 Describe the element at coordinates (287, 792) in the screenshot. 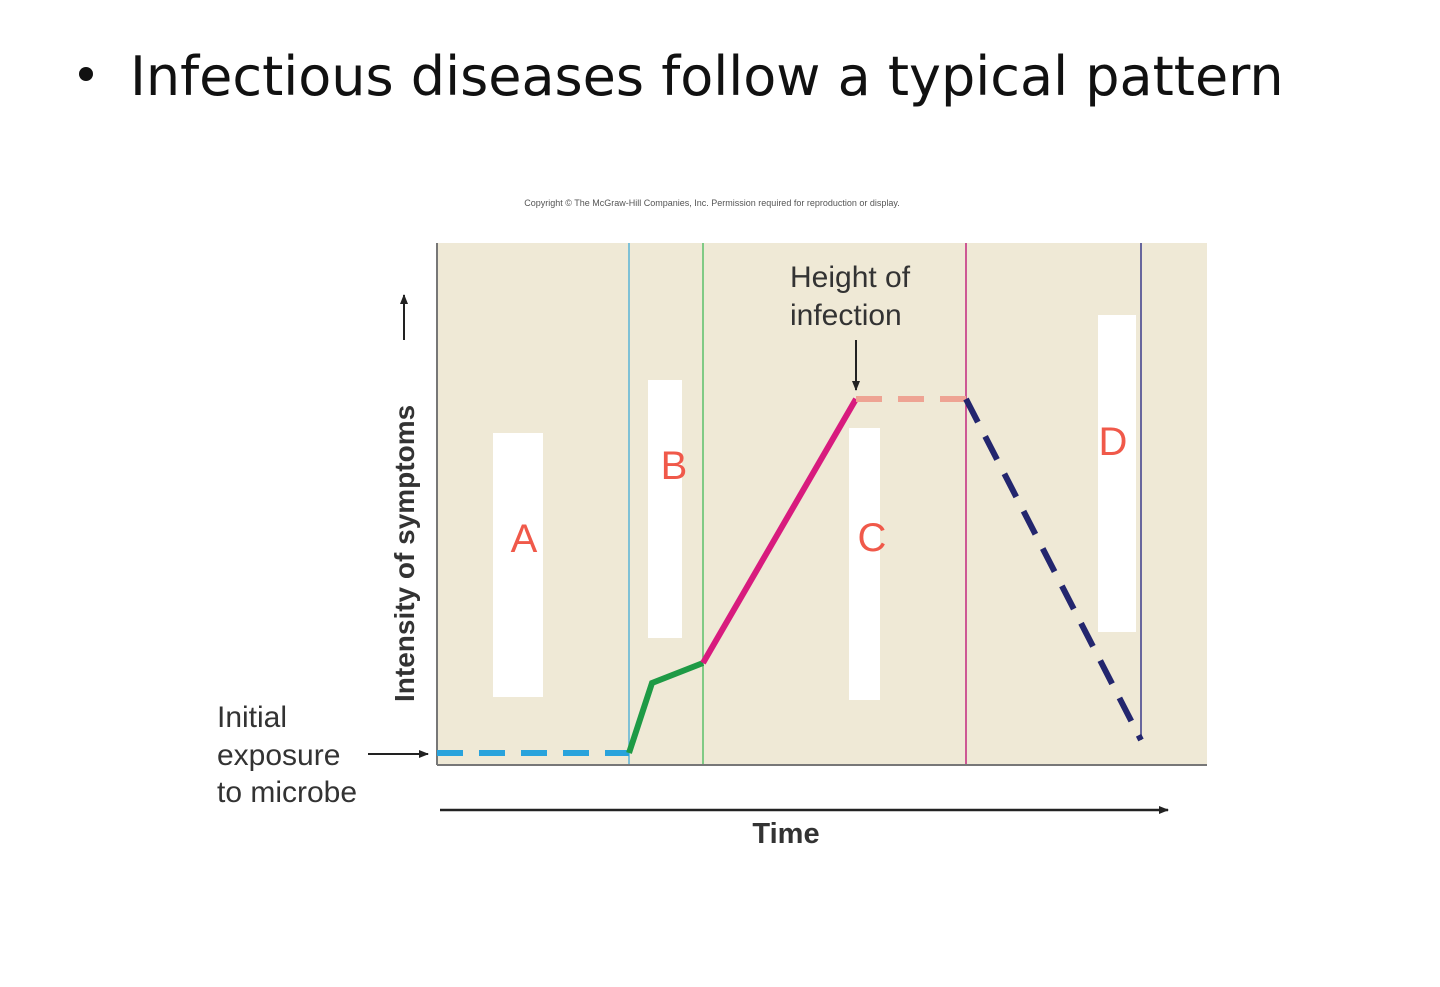

I see `annotation: to microbe` at that location.